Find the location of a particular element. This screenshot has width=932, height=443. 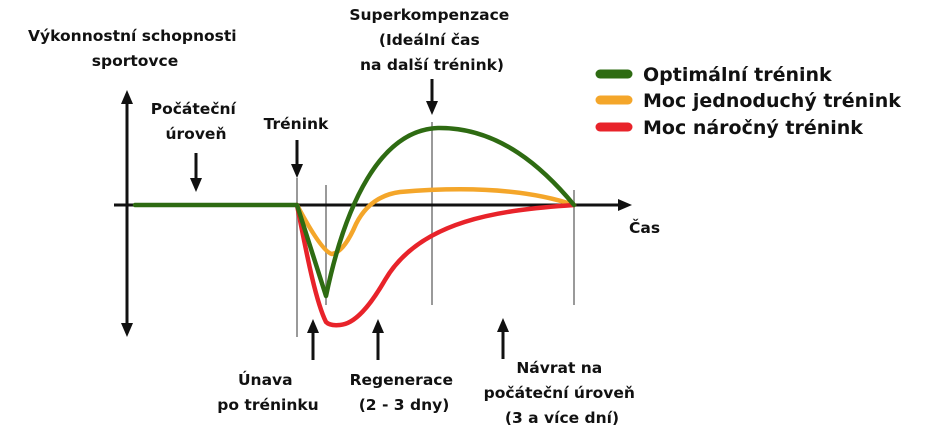

arrow-return is located at coordinates (503, 338).